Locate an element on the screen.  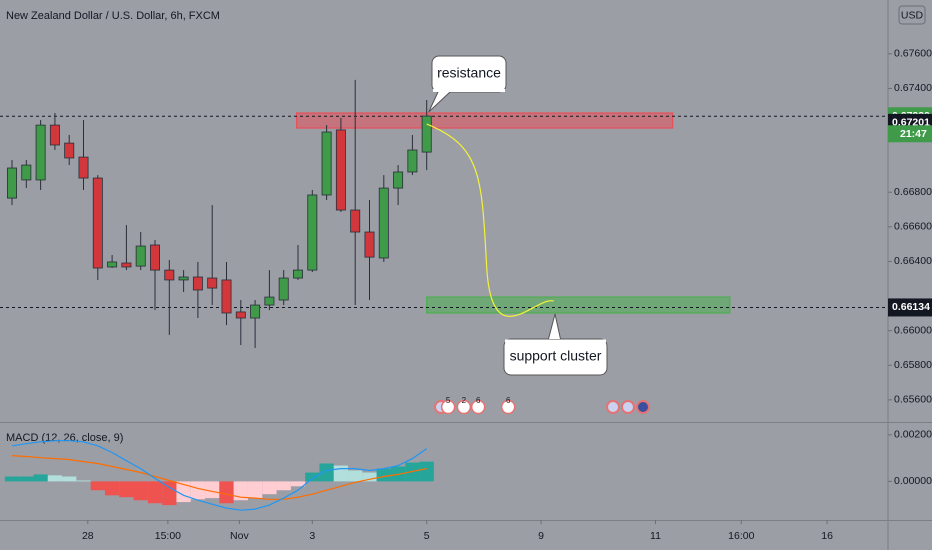
callout-text: resistance is located at coordinates (469, 73).